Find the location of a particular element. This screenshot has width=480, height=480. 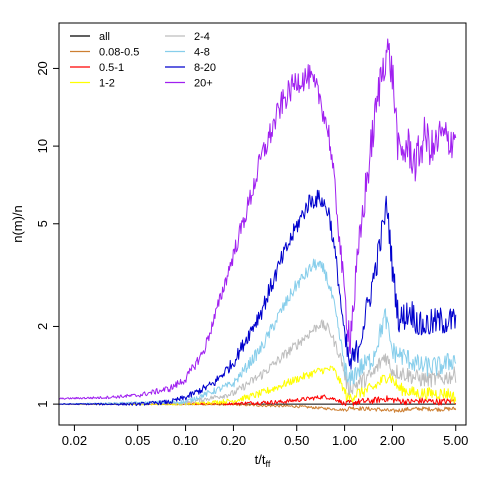

y-tick-label: 1 is located at coordinates (42, 404).